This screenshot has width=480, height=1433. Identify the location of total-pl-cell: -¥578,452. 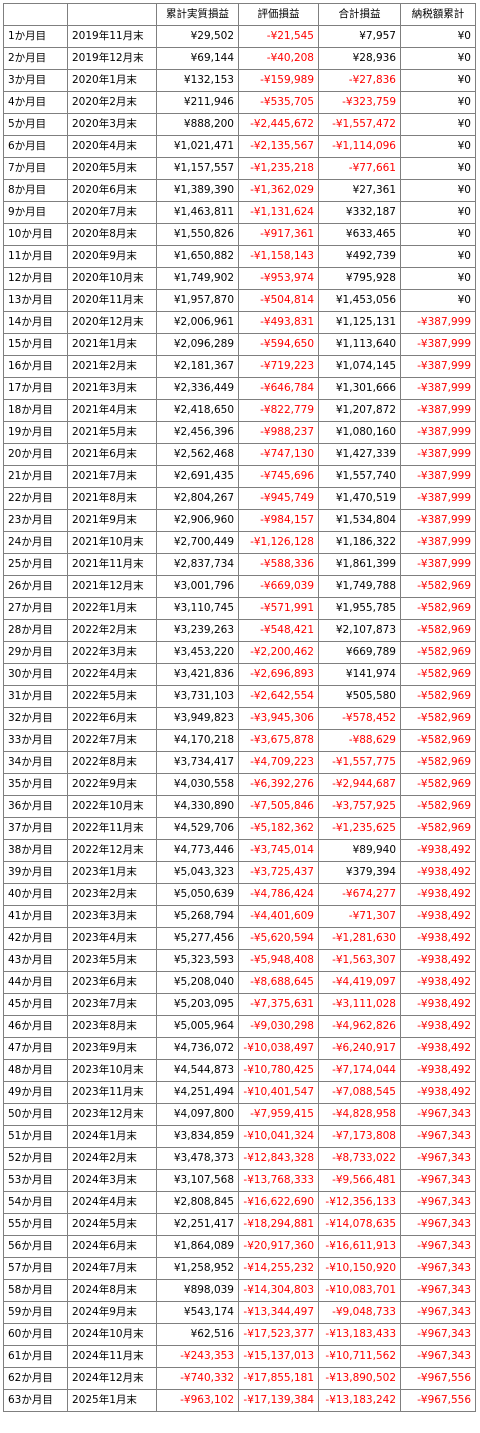
(359, 718).